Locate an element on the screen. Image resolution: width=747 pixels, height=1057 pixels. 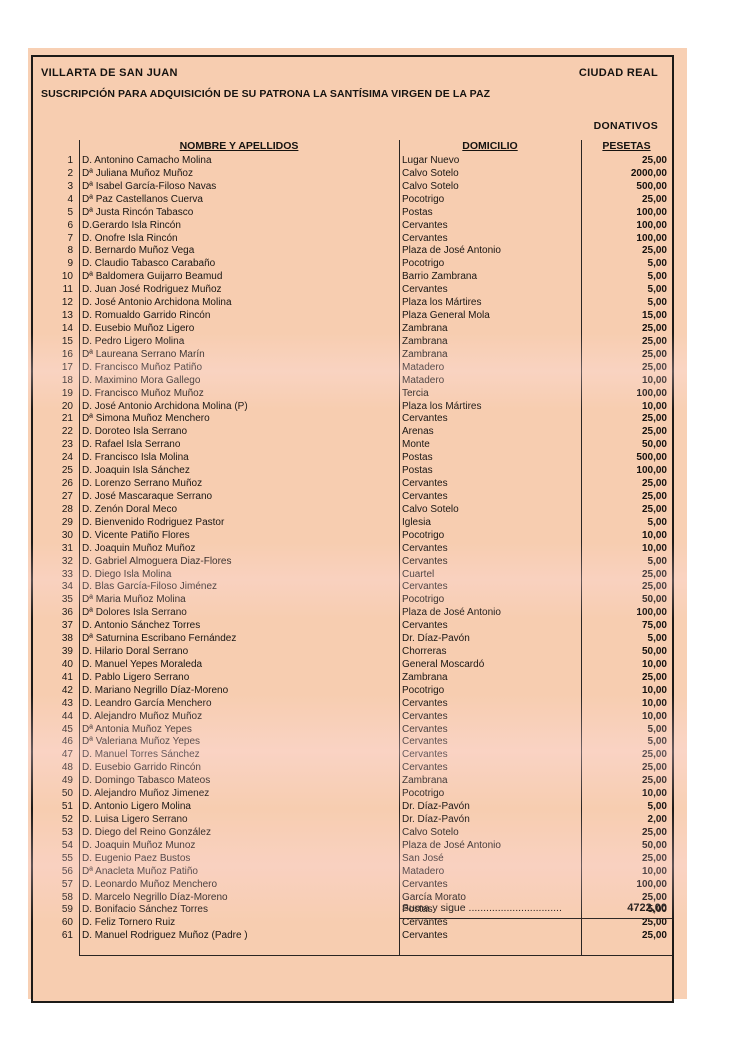
row-number: 18 is located at coordinates (67, 380).